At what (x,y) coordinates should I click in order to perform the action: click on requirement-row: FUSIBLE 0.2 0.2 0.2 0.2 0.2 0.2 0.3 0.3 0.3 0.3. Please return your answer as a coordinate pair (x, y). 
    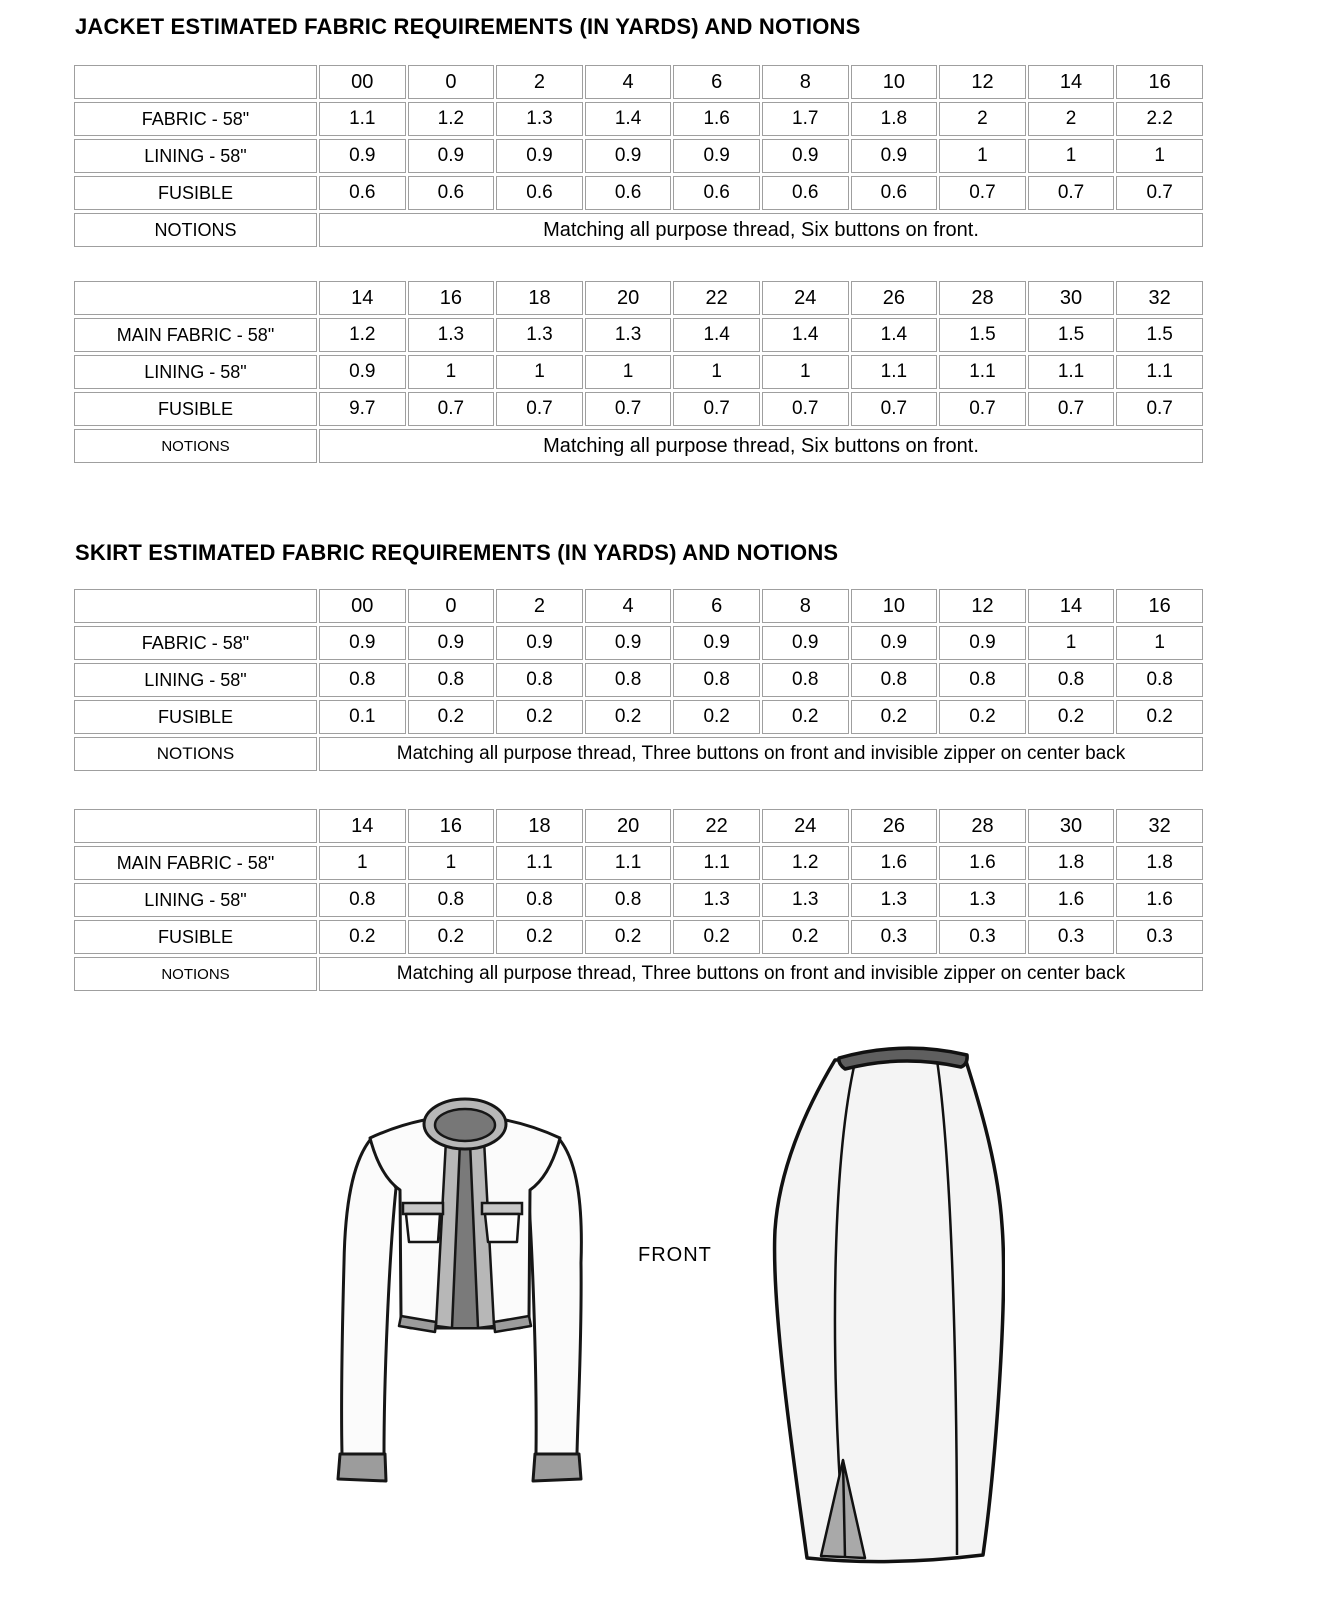
    Looking at the image, I should click on (638, 937).